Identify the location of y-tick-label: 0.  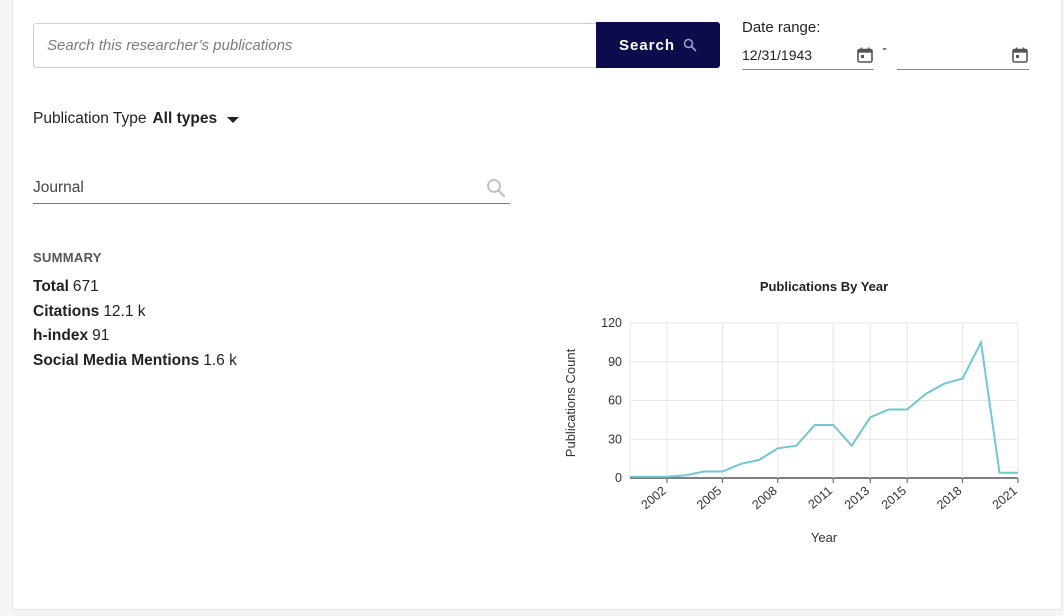
(618, 478).